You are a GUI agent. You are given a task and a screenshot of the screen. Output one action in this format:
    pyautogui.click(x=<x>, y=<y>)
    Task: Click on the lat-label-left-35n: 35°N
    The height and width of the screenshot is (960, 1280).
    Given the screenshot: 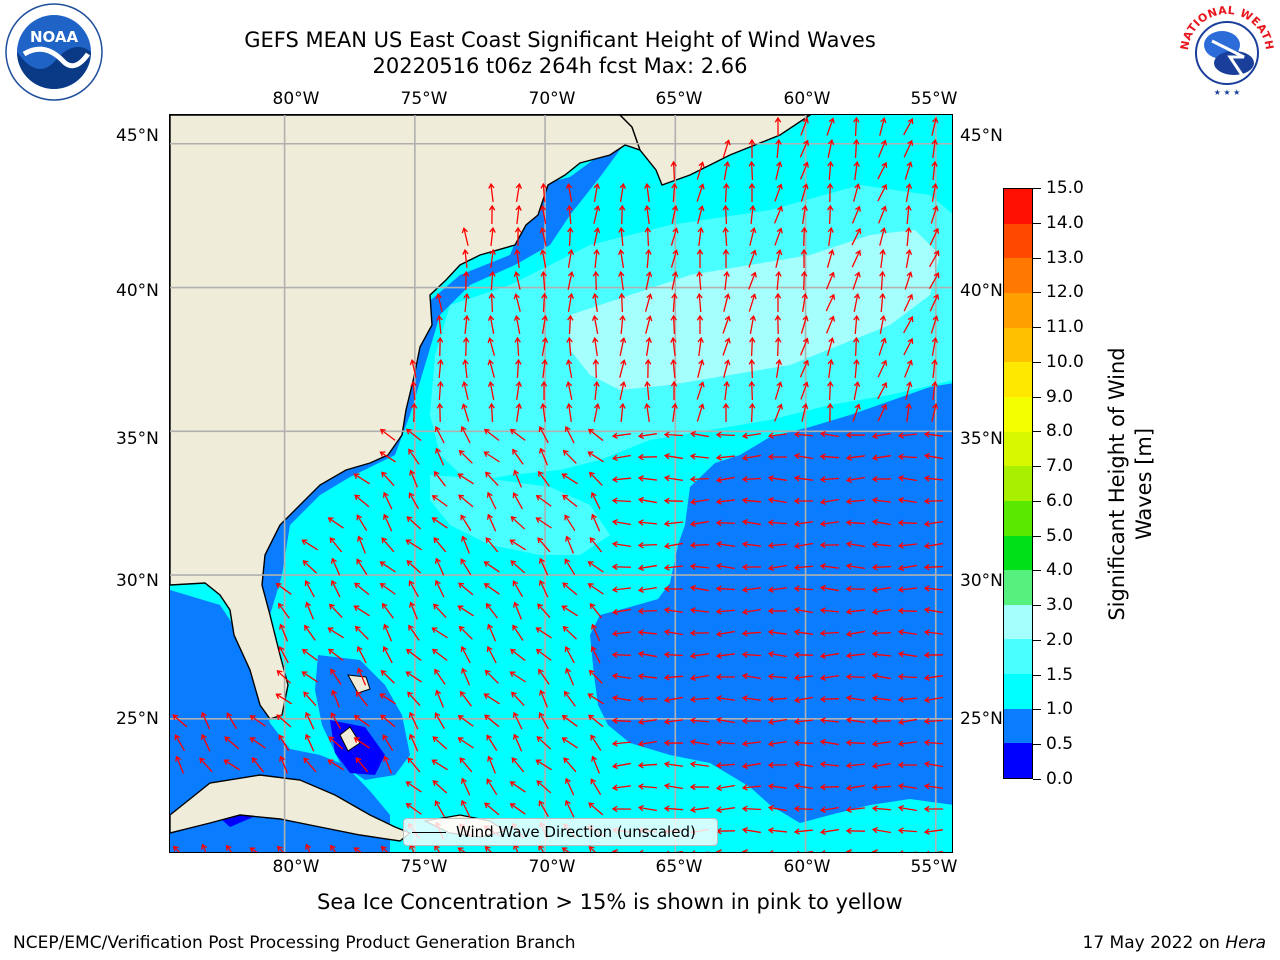 What is the action you would take?
    pyautogui.click(x=137, y=439)
    